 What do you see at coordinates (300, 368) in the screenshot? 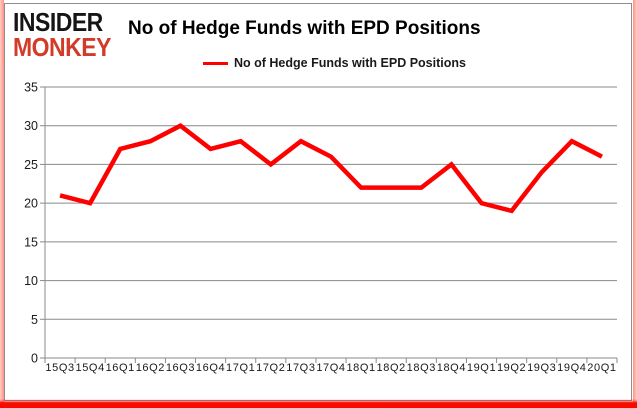
I see `x-axis-label: 17Q3` at bounding box center [300, 368].